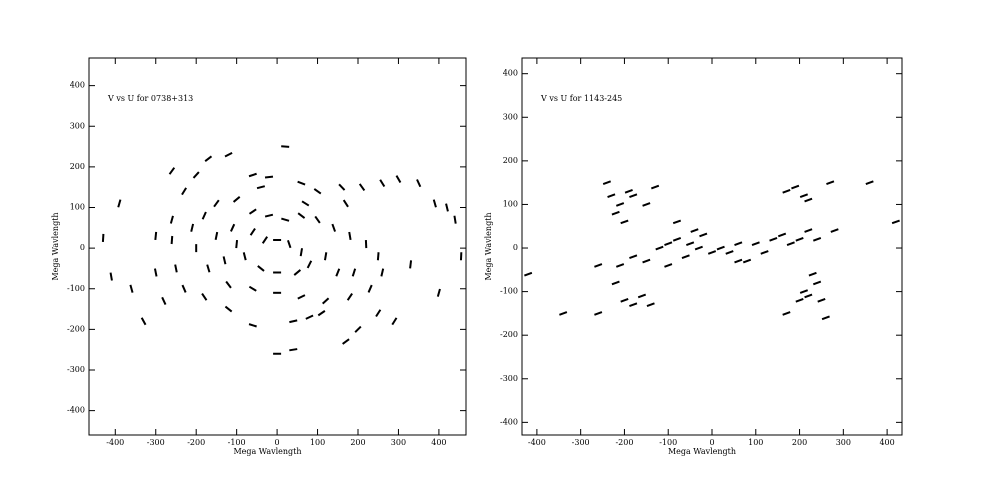 The width and height of the screenshot is (981, 480). I want to click on x-tick-label: -400, so click(537, 442).